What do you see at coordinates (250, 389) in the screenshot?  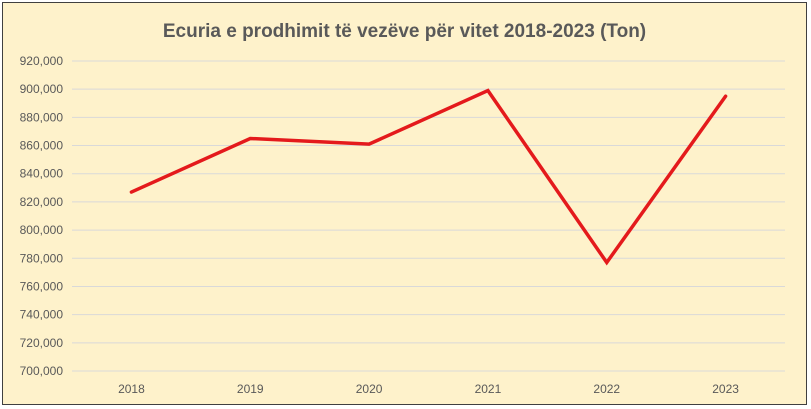 I see `x-tick-label: 2019` at bounding box center [250, 389].